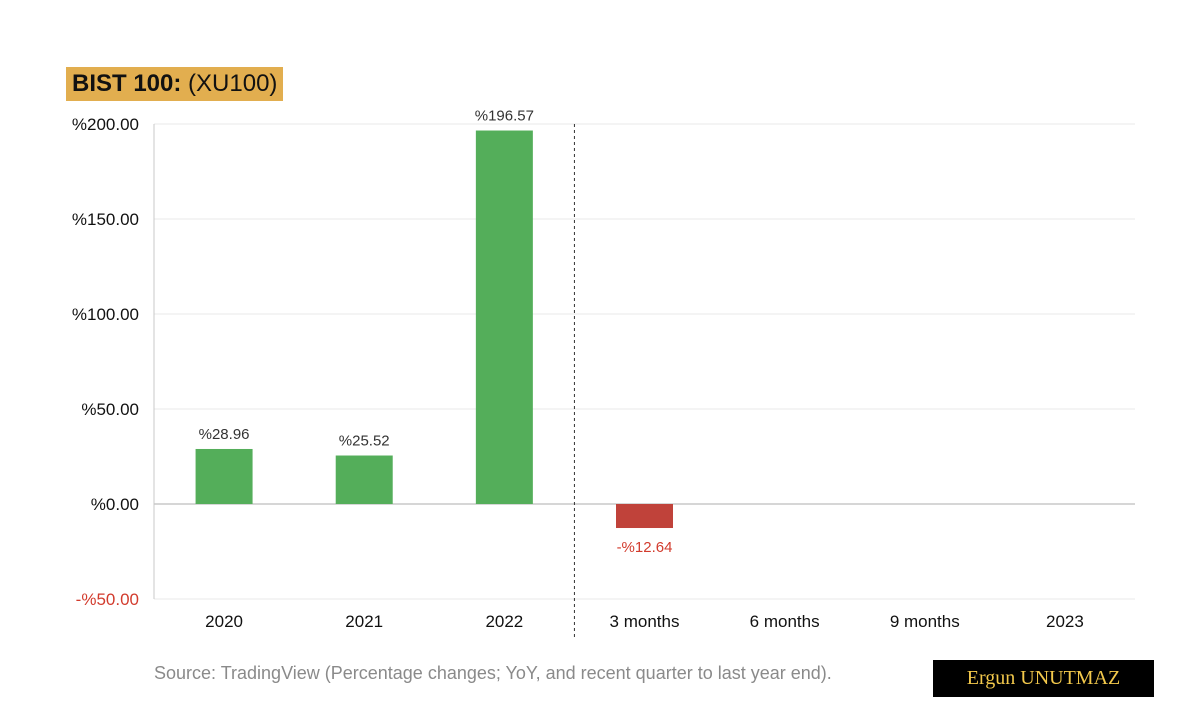 The width and height of the screenshot is (1200, 728). Describe the element at coordinates (504, 621) in the screenshot. I see `x-tick-label: 2022` at that location.